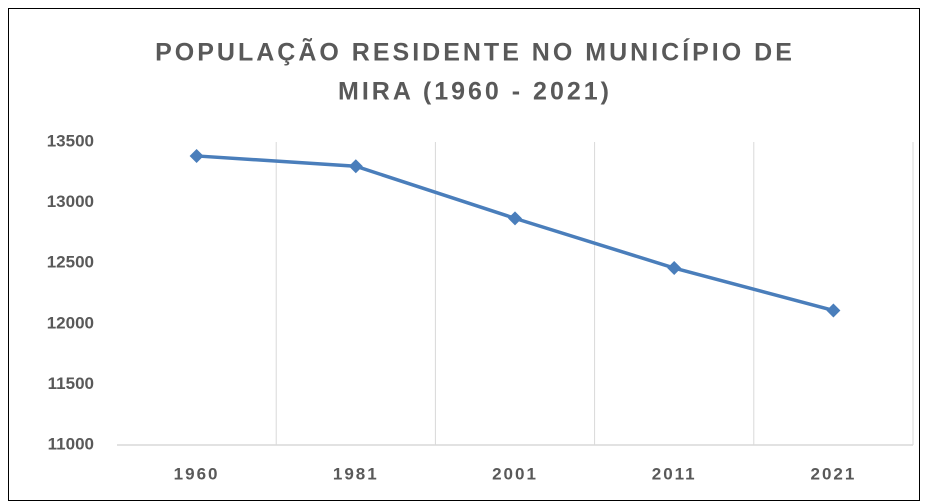 The height and width of the screenshot is (502, 928). I want to click on y-tick-label: 11000, so click(71, 443).